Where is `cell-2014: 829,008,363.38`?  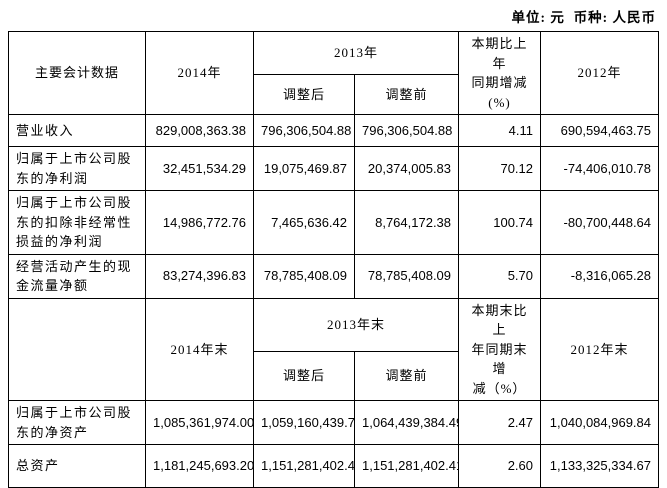 cell-2014: 829,008,363.38 is located at coordinates (199, 130).